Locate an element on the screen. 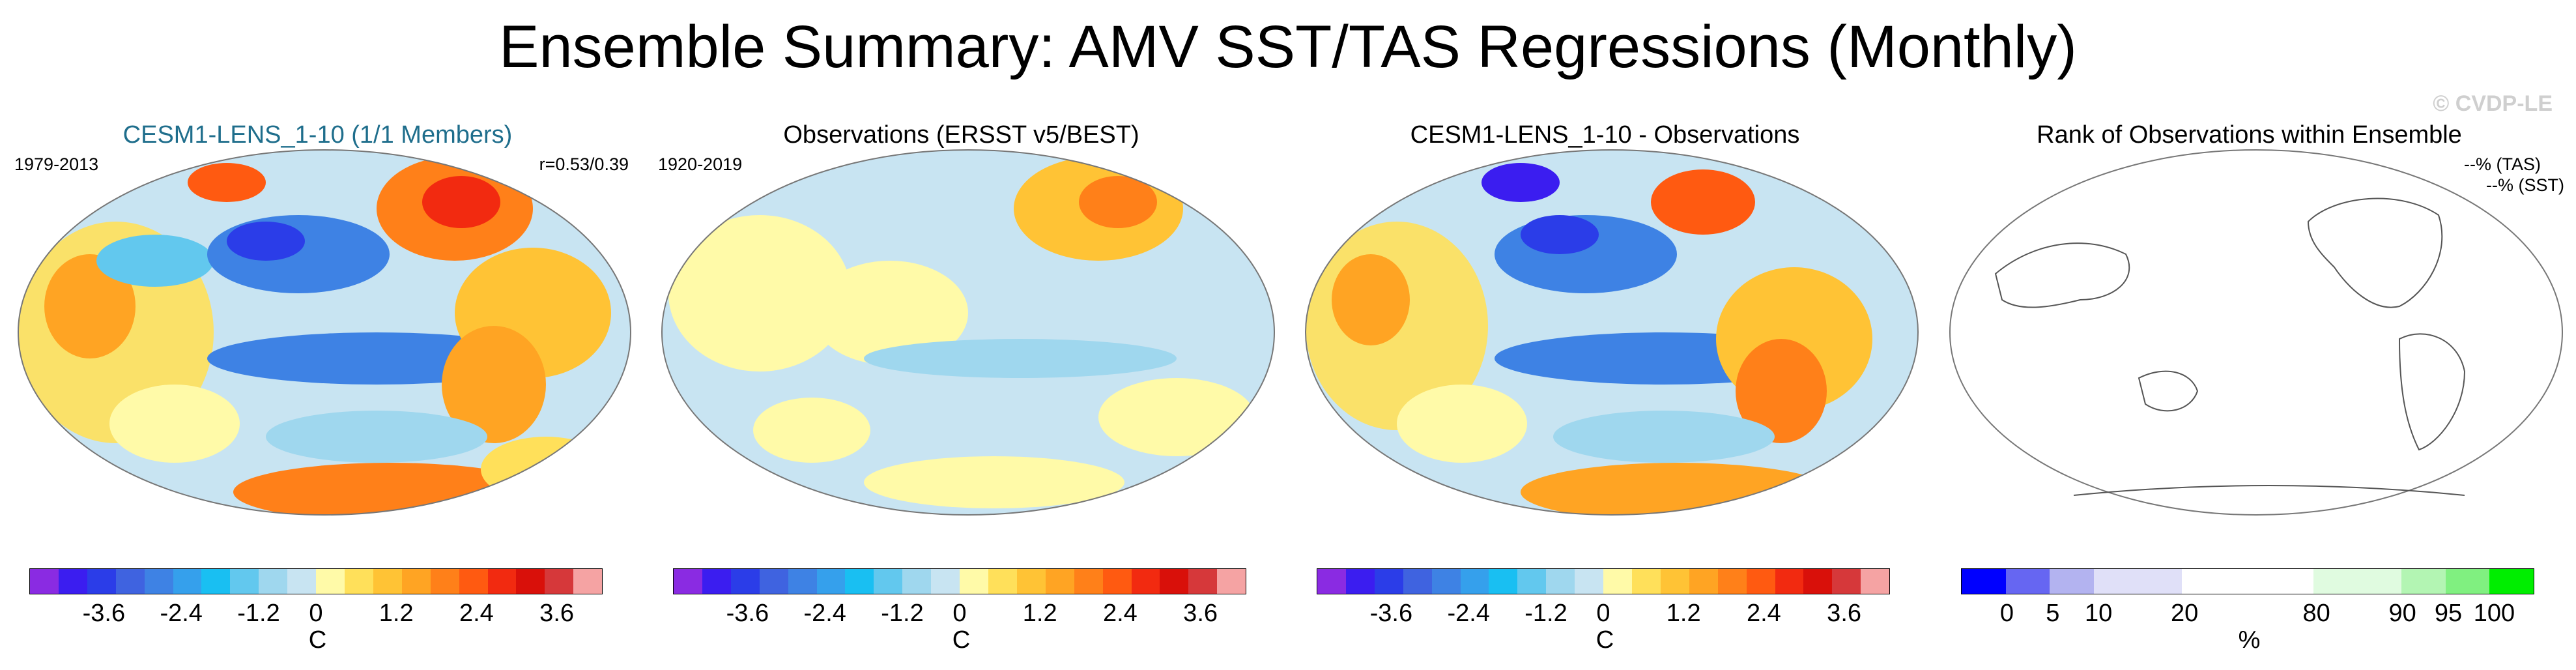  period-label: 1979-2013 is located at coordinates (56, 164).